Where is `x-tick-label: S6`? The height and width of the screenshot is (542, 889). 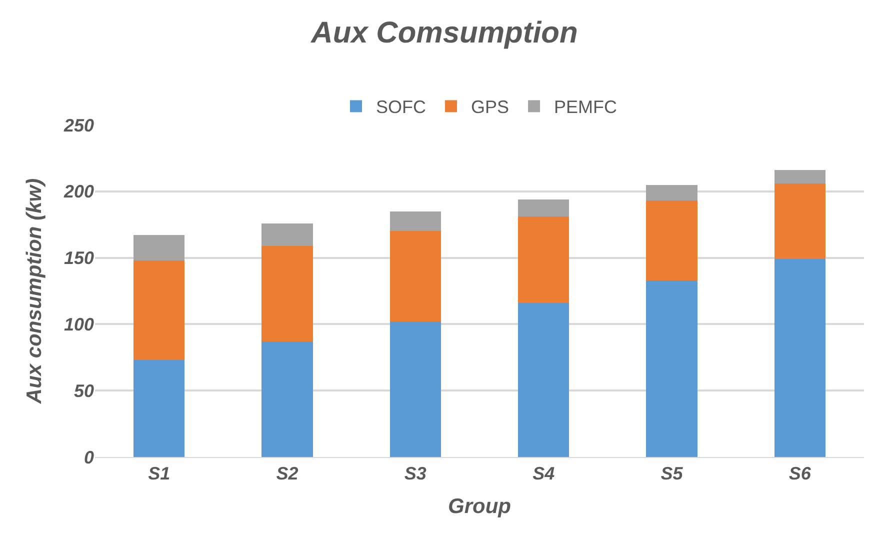 x-tick-label: S6 is located at coordinates (800, 474).